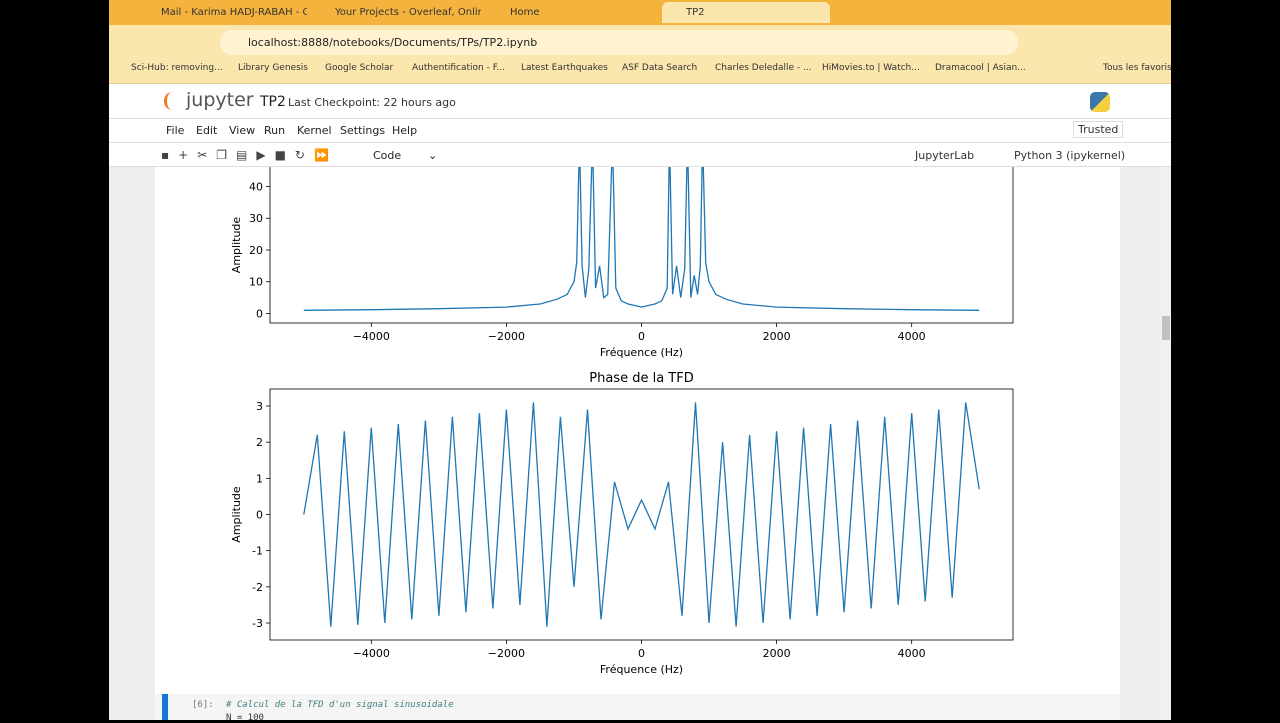 The width and height of the screenshot is (1280, 723). Describe the element at coordinates (314, 130) in the screenshot. I see `menu-item: Kernel` at that location.